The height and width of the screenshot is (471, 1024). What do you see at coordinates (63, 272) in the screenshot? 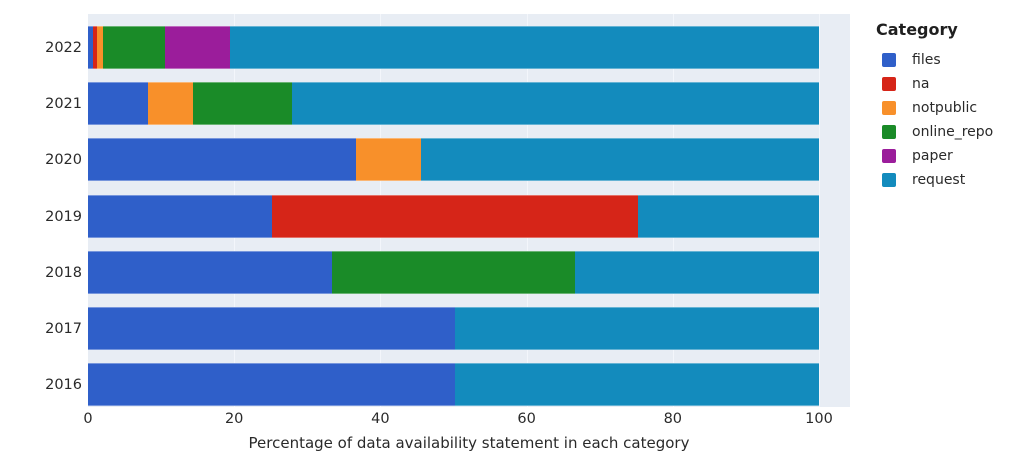
I see `y-axis-tick-2018: 2018` at bounding box center [63, 272].